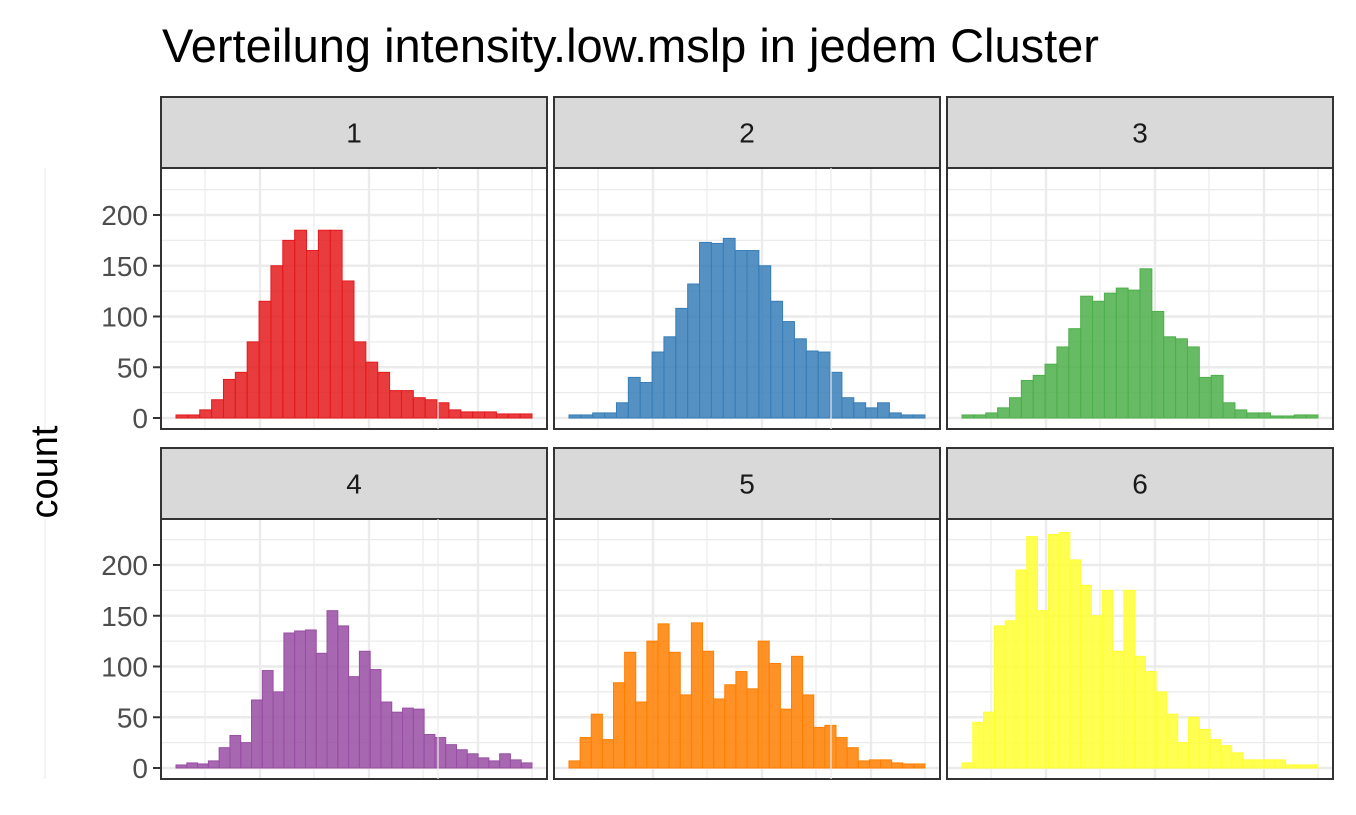  I want to click on facet-strip-label: 2, so click(747, 133).